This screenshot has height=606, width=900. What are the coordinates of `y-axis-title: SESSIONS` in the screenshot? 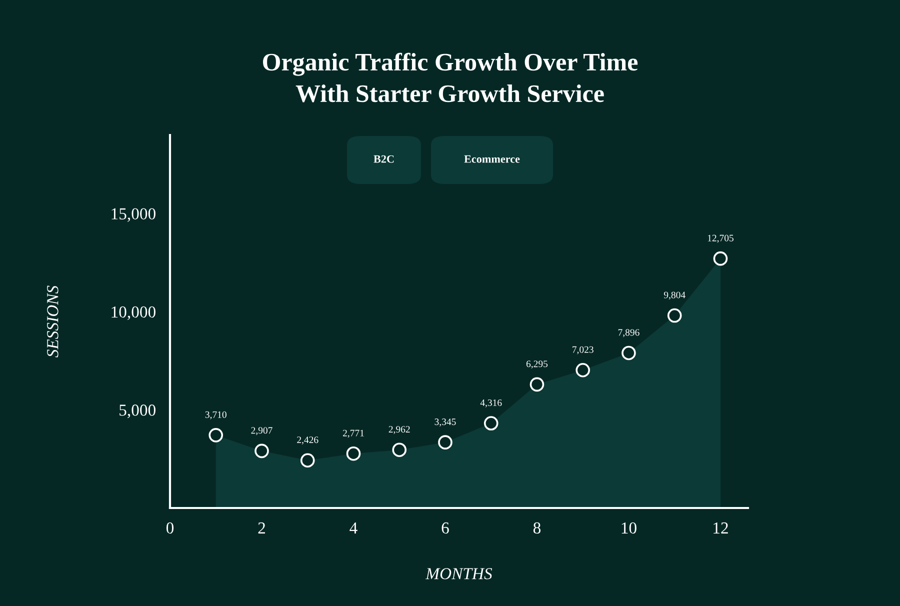 It's located at (52, 322).